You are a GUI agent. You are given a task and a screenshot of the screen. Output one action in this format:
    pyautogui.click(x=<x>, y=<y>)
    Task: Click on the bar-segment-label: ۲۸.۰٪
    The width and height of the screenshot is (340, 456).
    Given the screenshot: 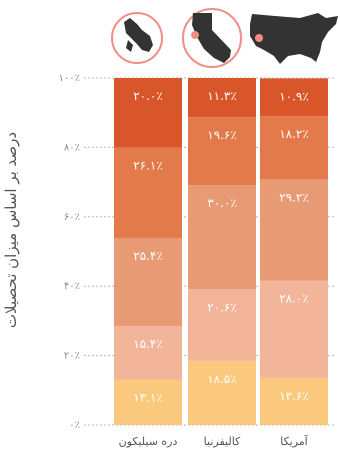 What is the action you would take?
    pyautogui.click(x=294, y=299)
    